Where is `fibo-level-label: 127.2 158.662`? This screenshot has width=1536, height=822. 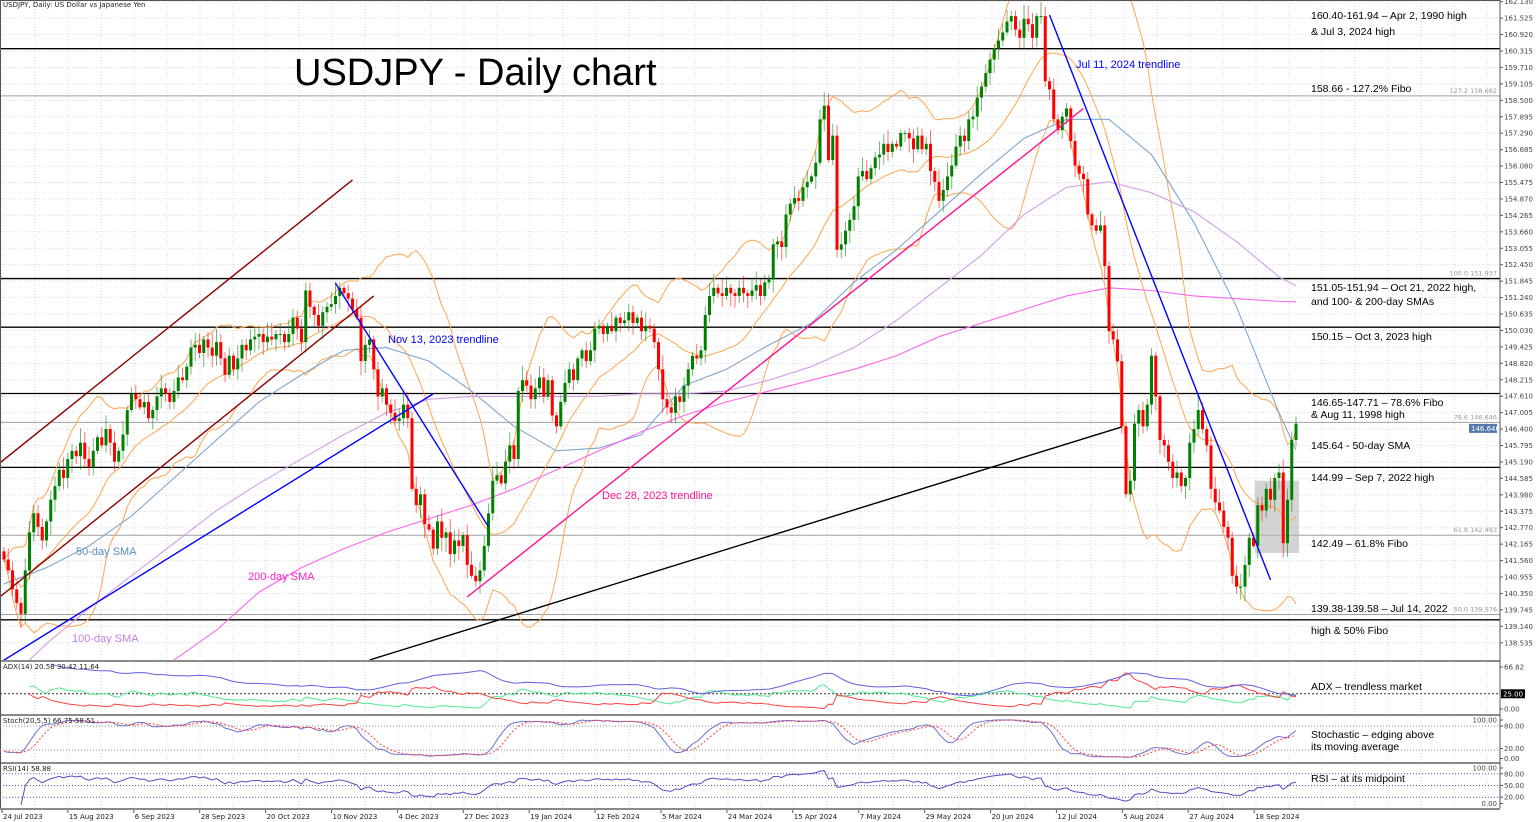 fibo-level-label: 127.2 158.662 is located at coordinates (1473, 91).